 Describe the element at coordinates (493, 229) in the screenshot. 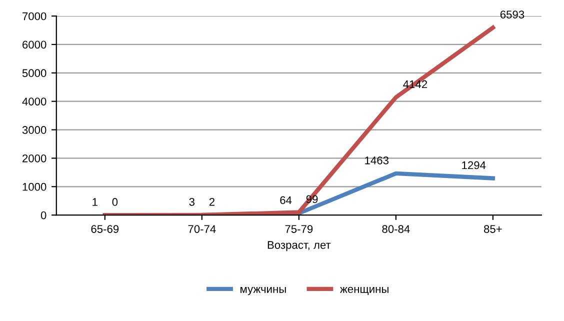

I see `x-tick-label: 85+` at that location.